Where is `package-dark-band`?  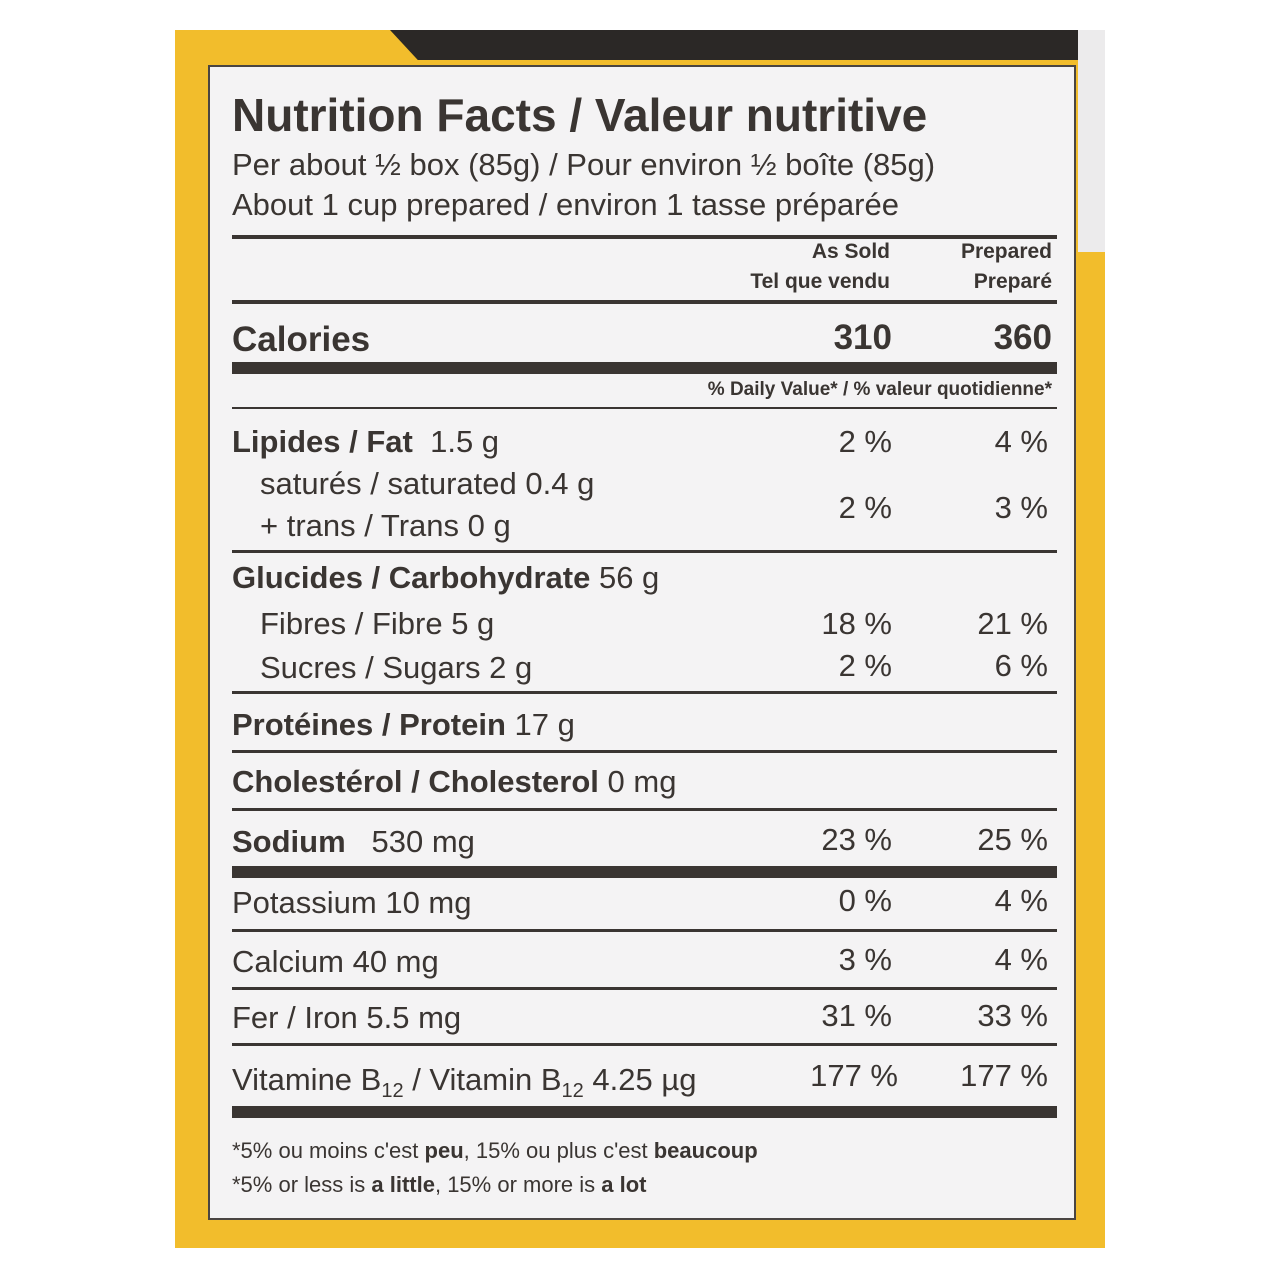
package-dark-band is located at coordinates (737, 45).